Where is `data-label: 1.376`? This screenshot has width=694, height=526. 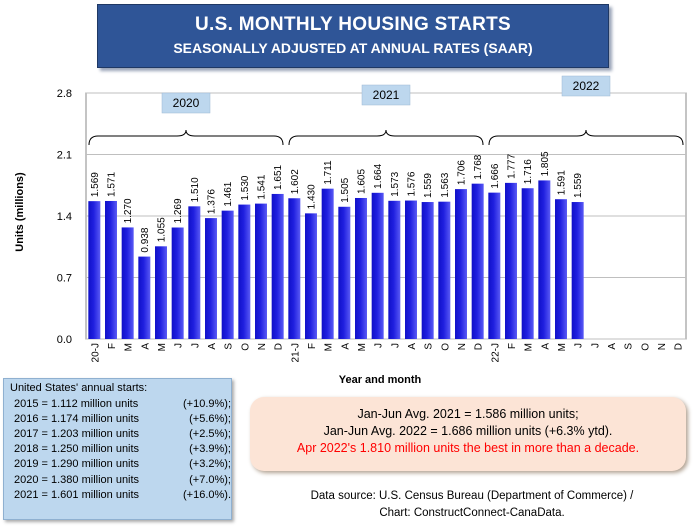 data-label: 1.376 is located at coordinates (212, 201).